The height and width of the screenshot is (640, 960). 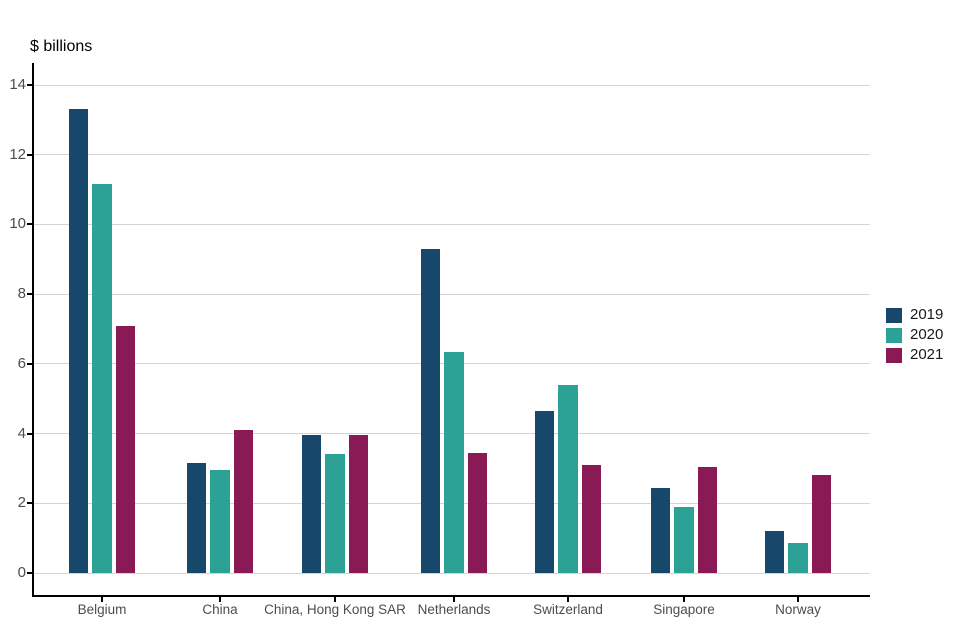 I want to click on bar-belgium-2020, so click(x=102, y=378).